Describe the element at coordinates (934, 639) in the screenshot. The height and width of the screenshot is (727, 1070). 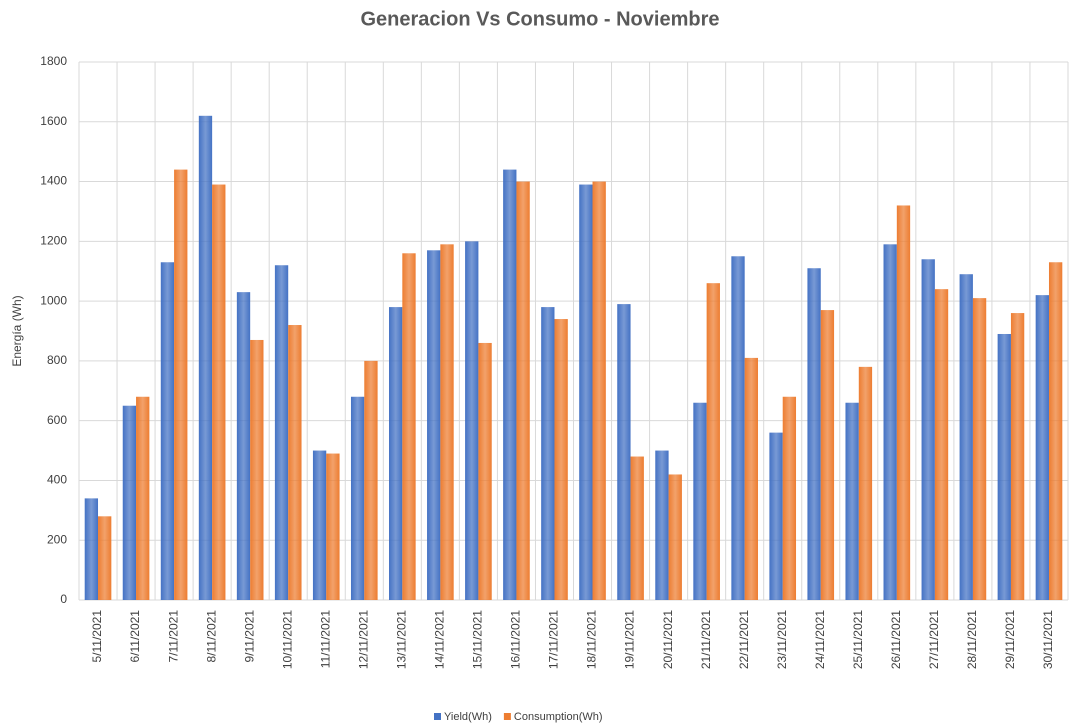
I see `x-tick-label: 27/11/2021` at that location.